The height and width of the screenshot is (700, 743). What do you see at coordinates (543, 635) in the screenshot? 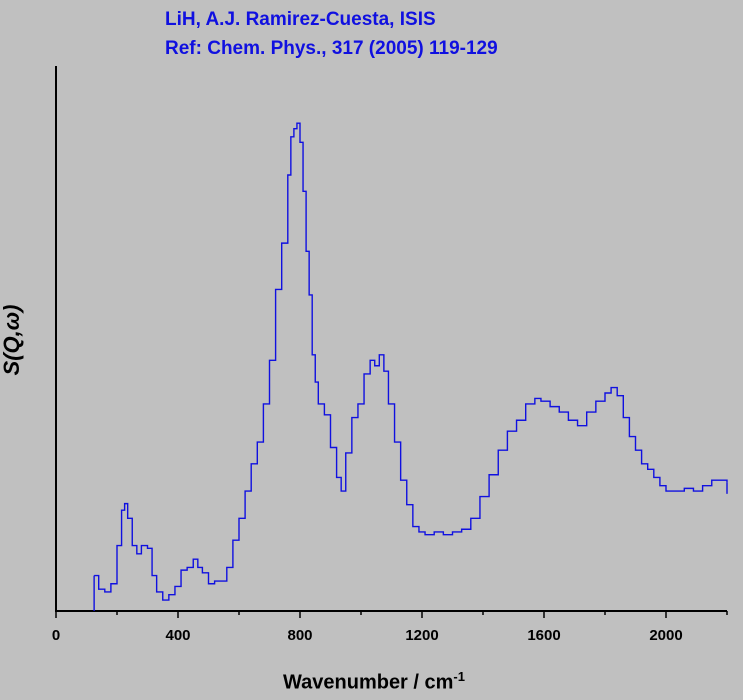
I see `x-tick-label: 1600` at bounding box center [543, 635].